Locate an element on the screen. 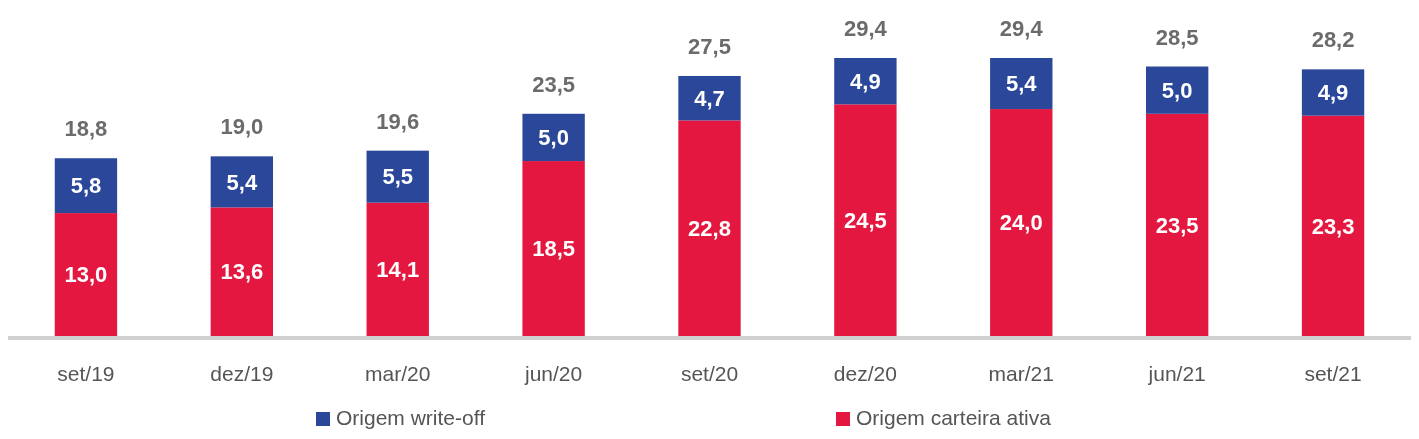 The width and height of the screenshot is (1419, 439). data-label: 13,0 is located at coordinates (86, 275).